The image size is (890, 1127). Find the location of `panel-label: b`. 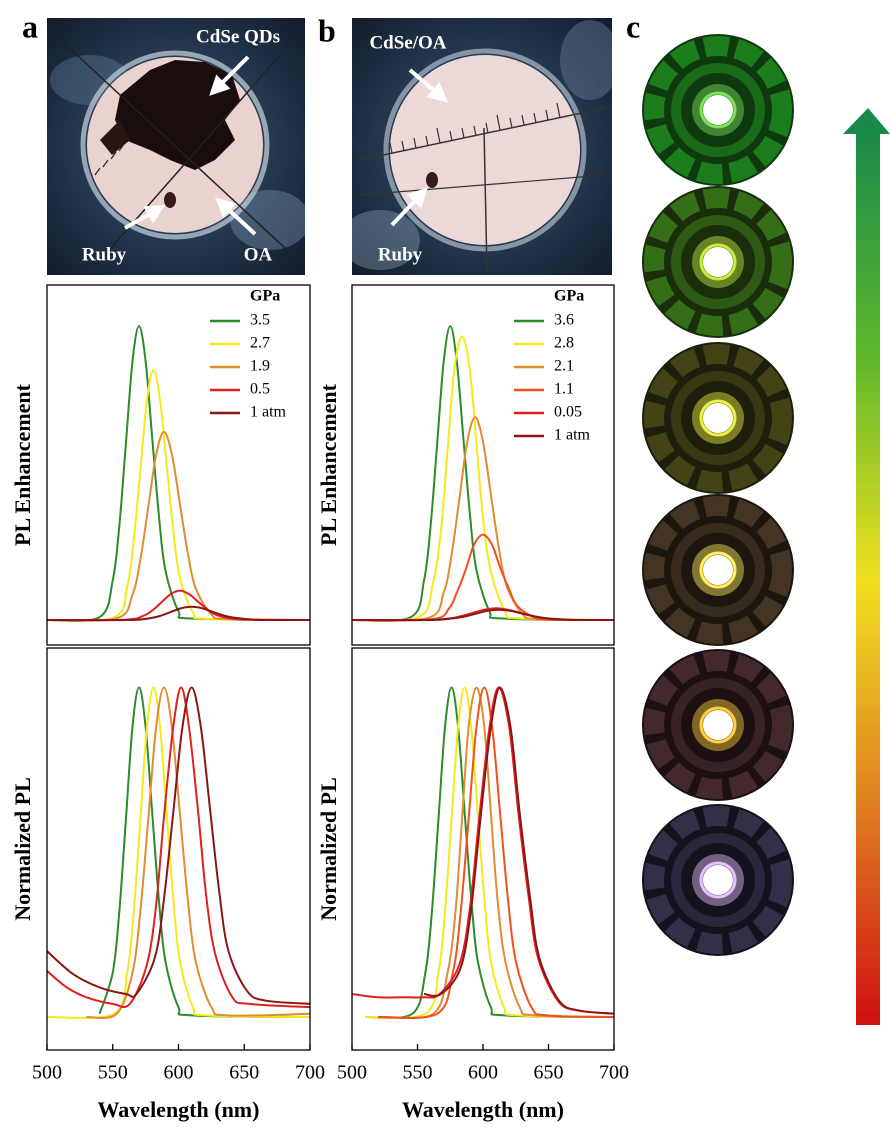

panel-label: b is located at coordinates (327, 30).